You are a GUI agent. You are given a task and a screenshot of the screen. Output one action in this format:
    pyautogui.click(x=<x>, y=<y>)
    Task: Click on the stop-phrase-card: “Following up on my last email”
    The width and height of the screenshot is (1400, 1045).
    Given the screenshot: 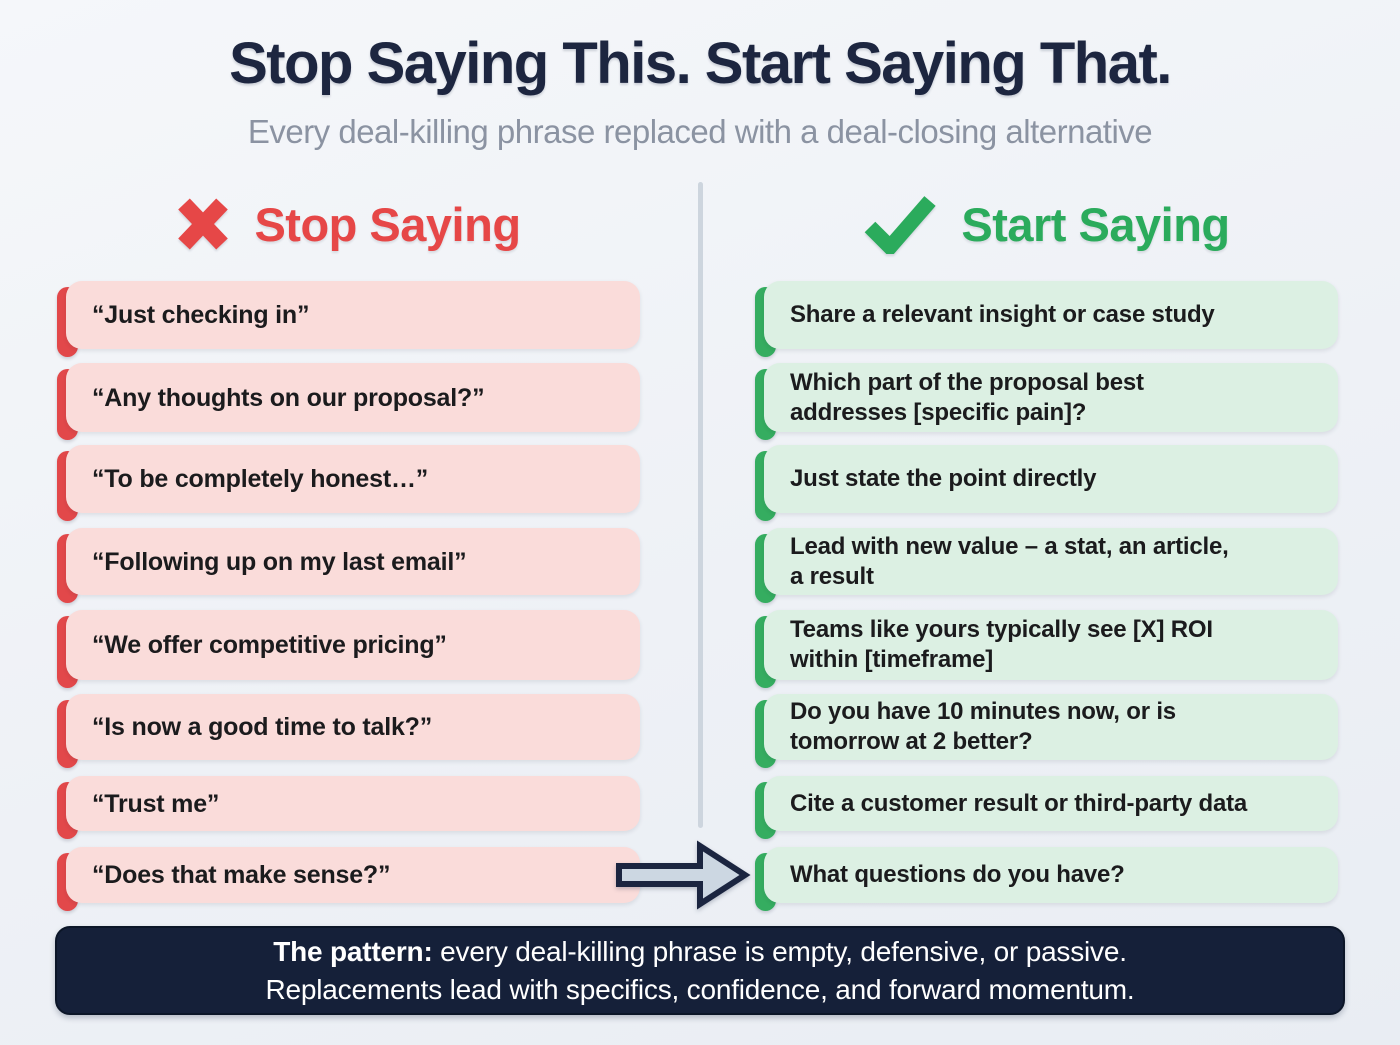 What is the action you would take?
    pyautogui.click(x=348, y=565)
    